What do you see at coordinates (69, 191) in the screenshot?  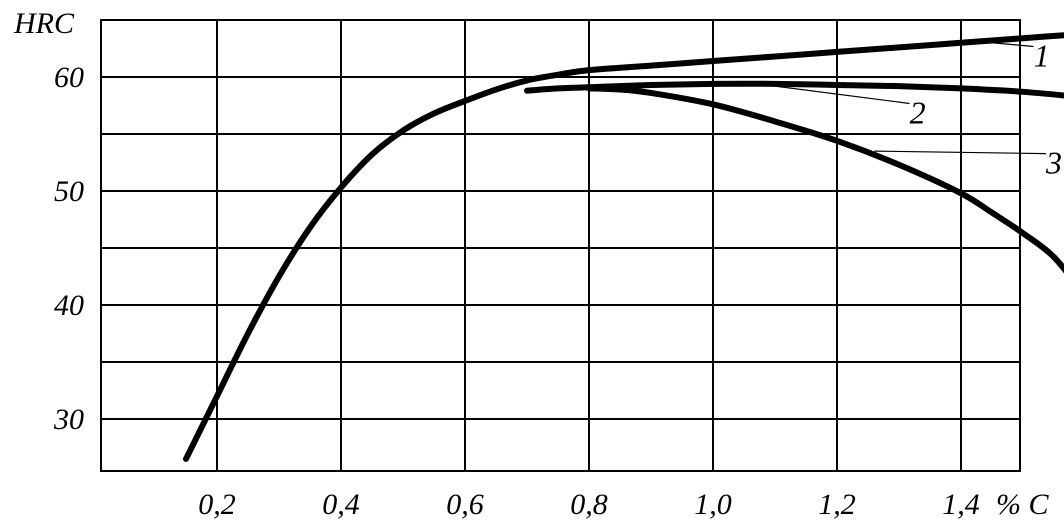 I see `y-tick-label: 50` at bounding box center [69, 191].